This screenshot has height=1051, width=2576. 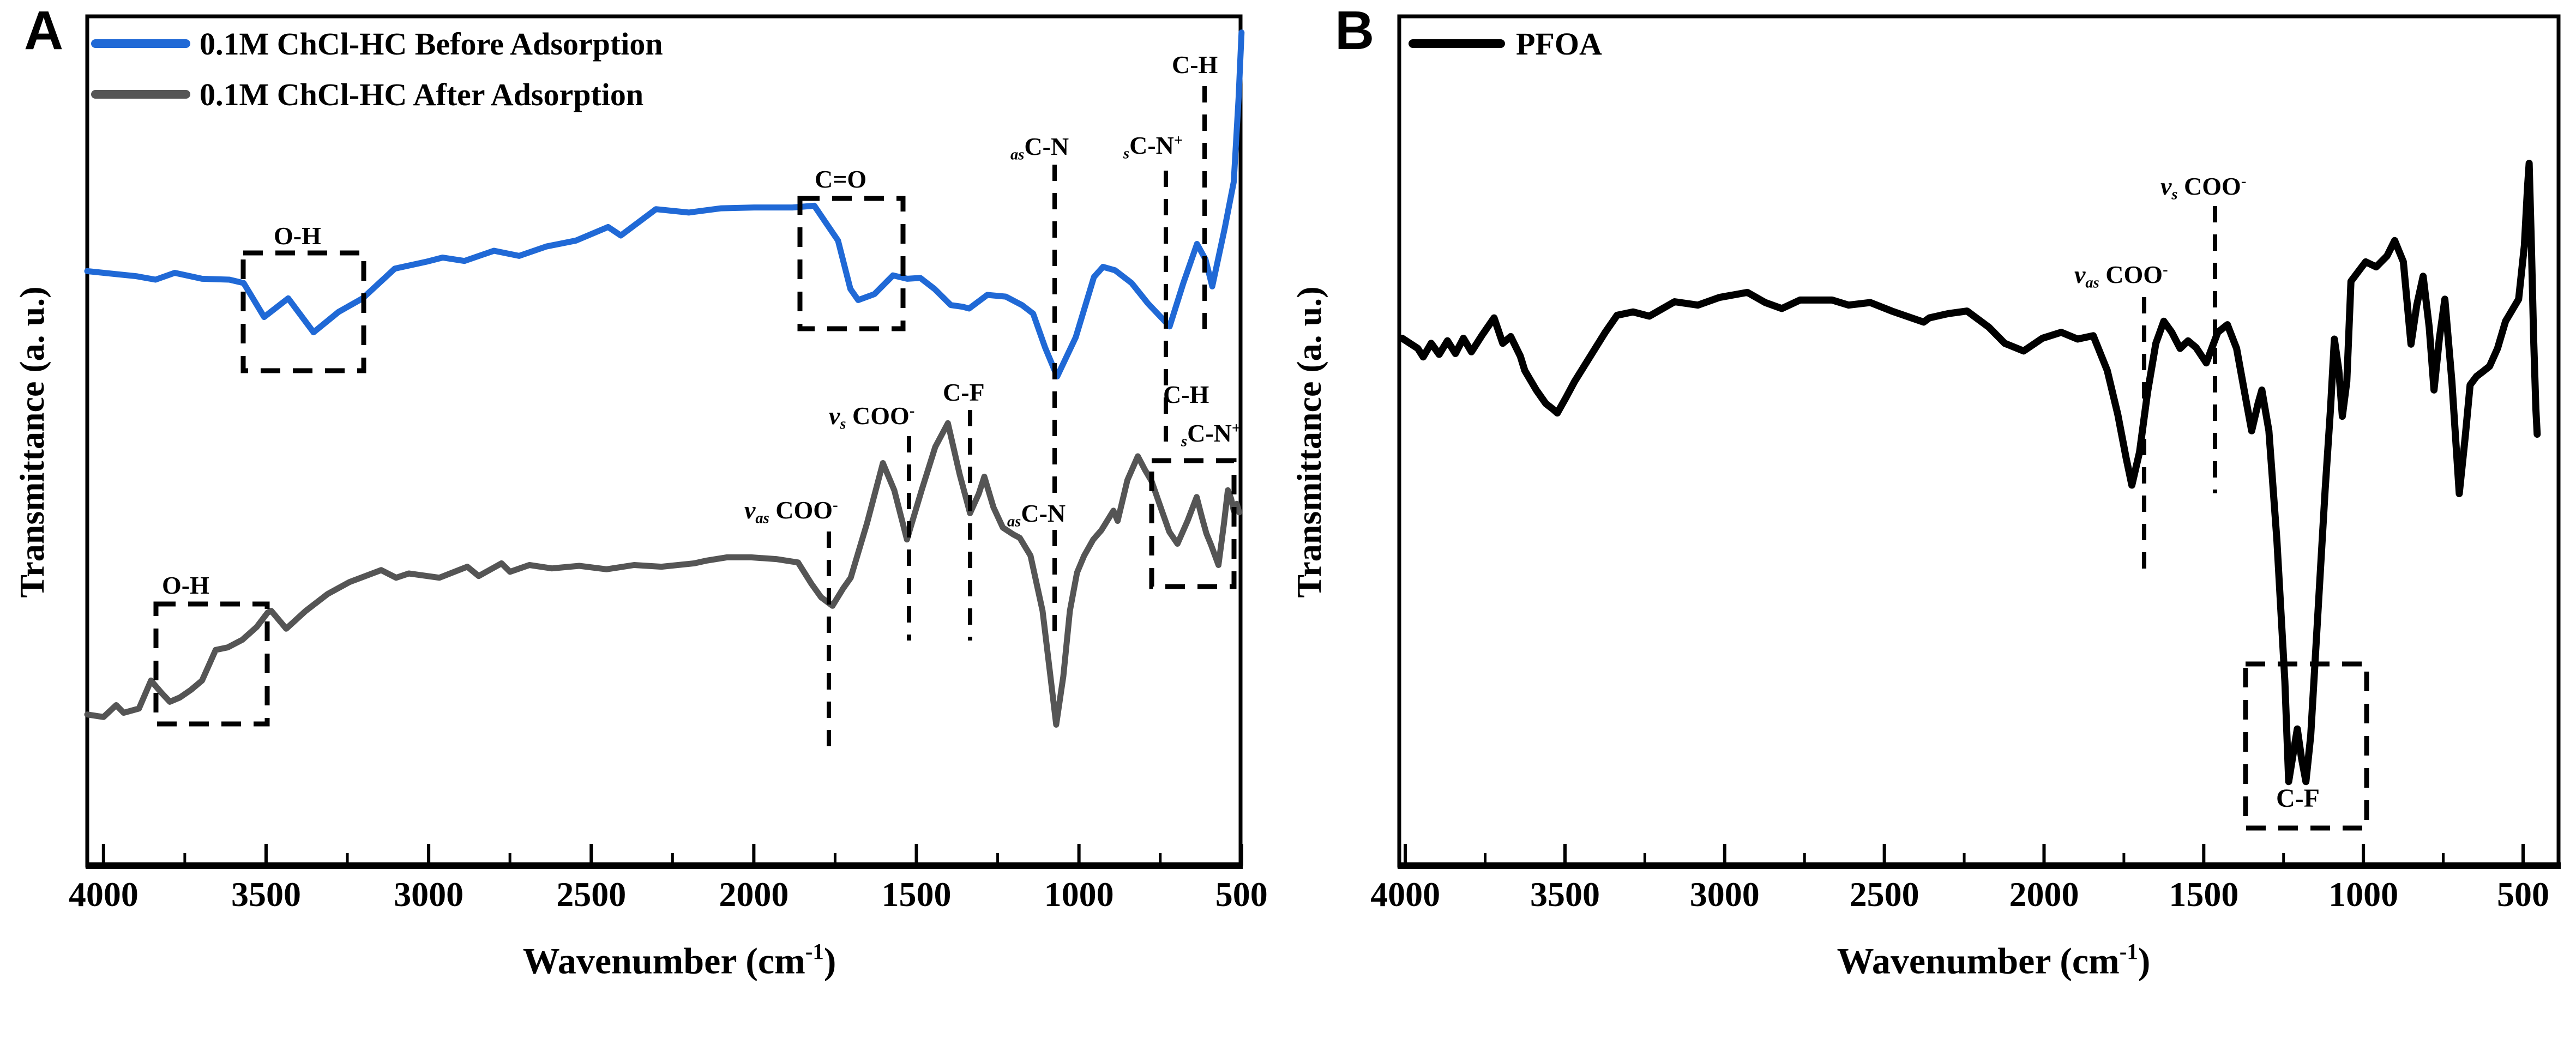 I want to click on annotation-scnp-after: sC-N+, so click(x=1211, y=434).